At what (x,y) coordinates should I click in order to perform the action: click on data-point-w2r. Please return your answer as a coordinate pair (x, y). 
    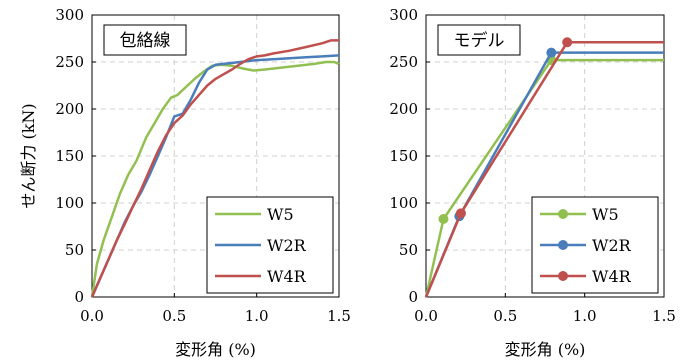
    Looking at the image, I should click on (551, 52).